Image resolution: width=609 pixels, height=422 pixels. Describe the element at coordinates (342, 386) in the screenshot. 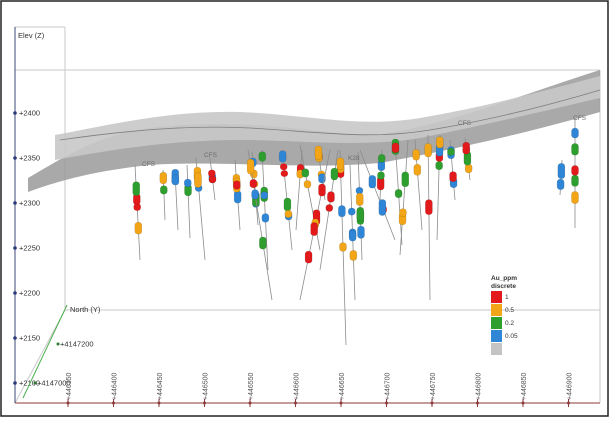

I see `east-tick-label: +446650` at that location.